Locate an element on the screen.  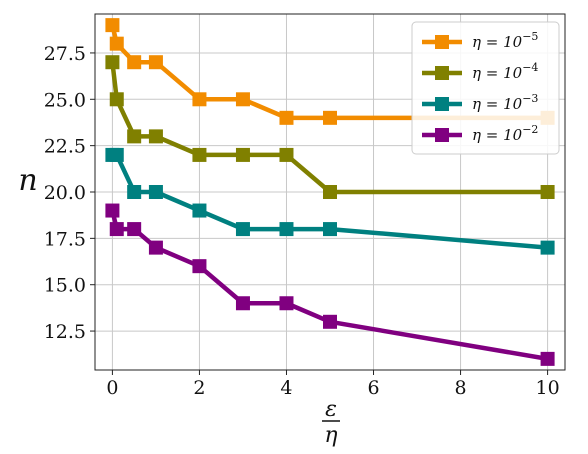
x-tick-label: 4 is located at coordinates (286, 388).